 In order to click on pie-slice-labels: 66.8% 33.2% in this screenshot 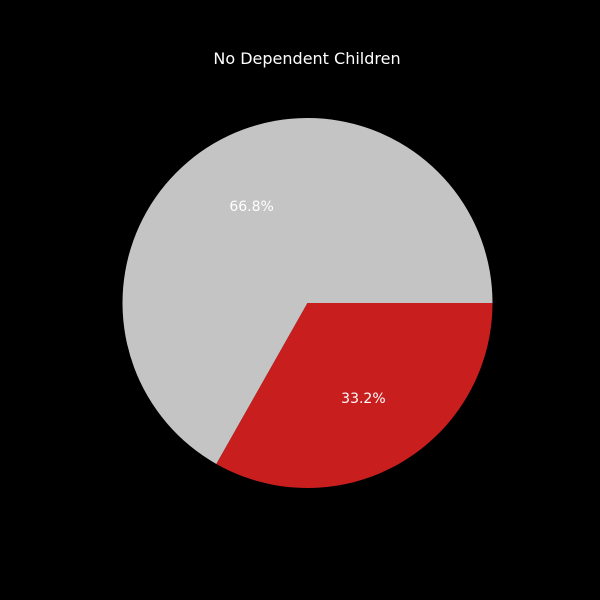, I will do `click(307, 303)`.